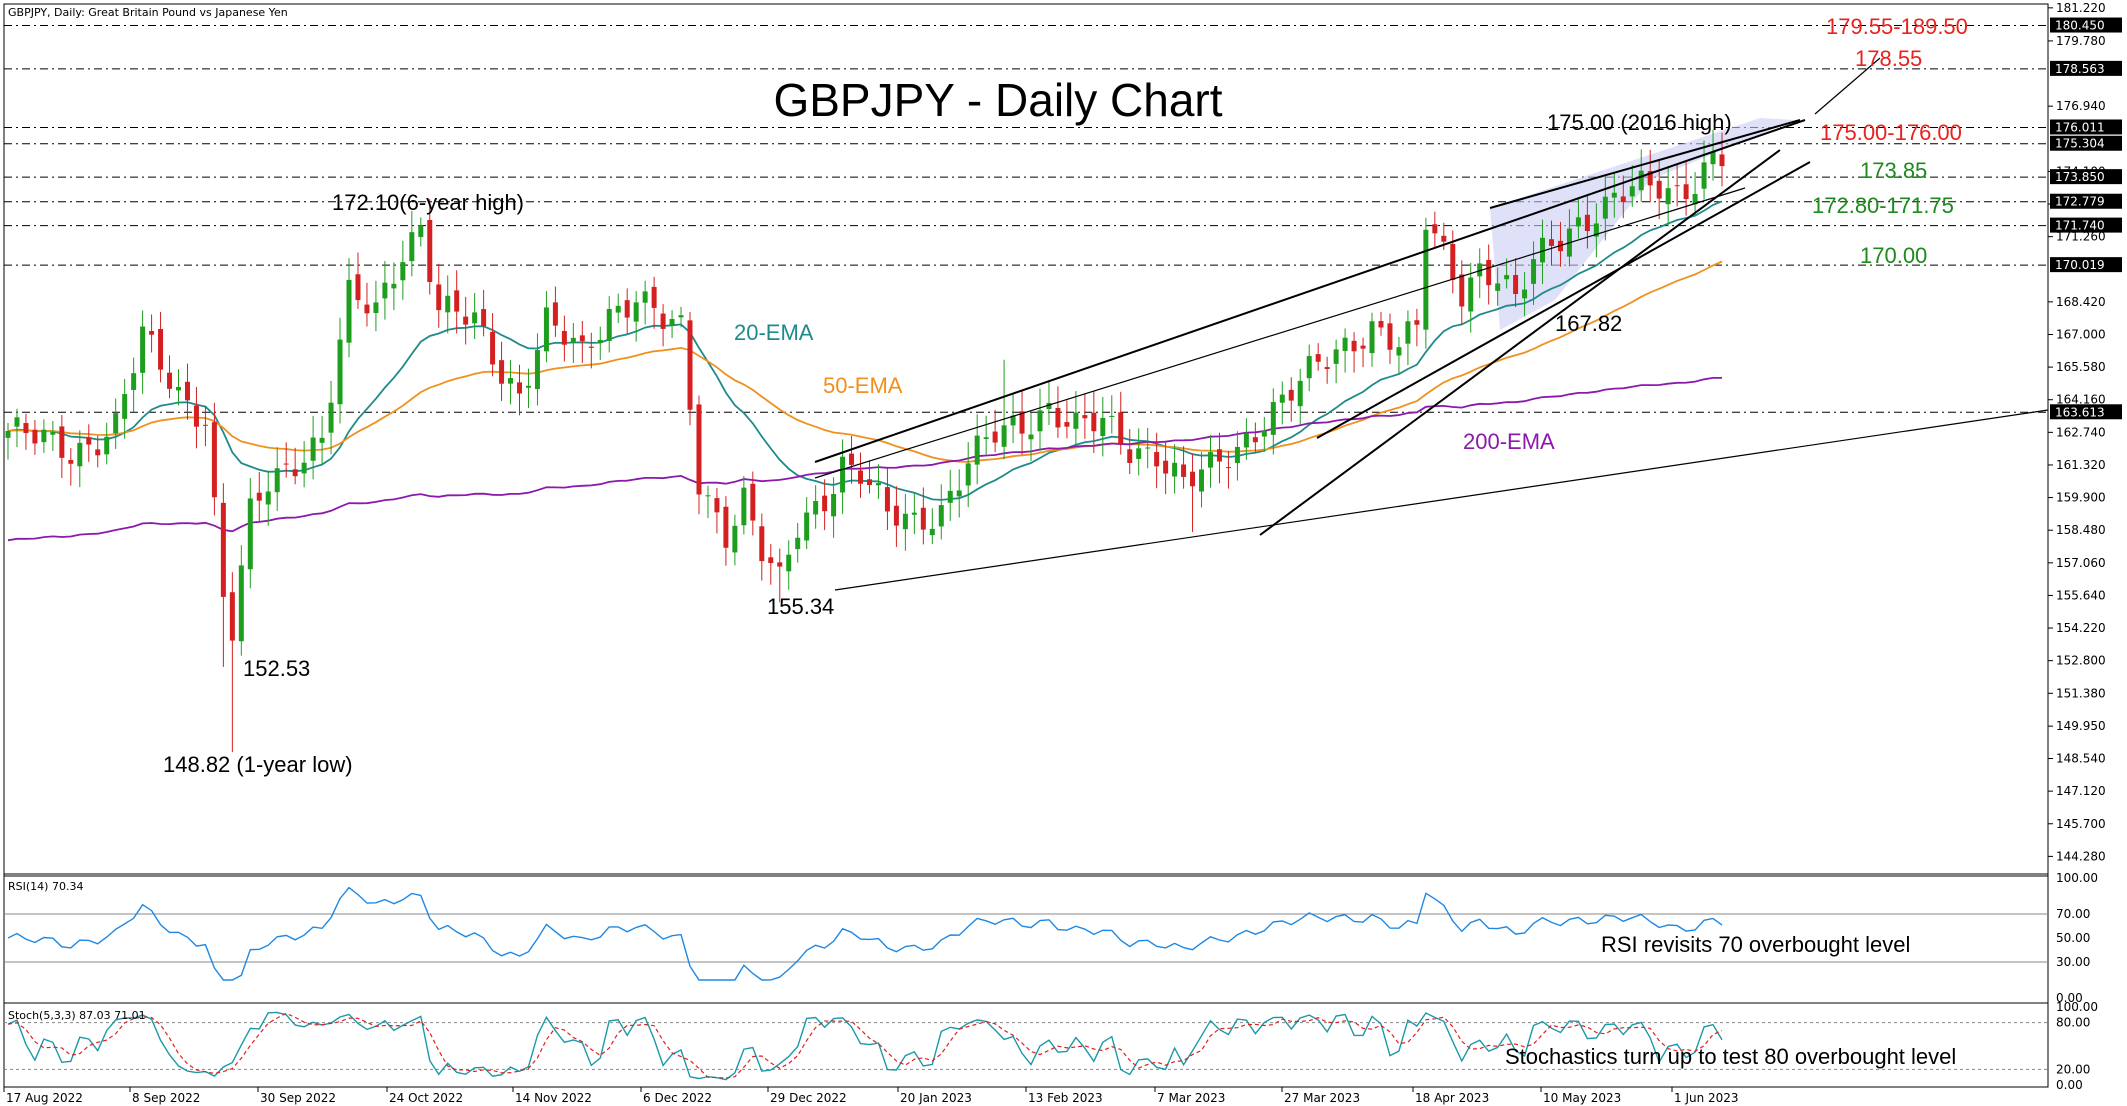 This screenshot has height=1106, width=2127. I want to click on y-tick-label: 152.800, so click(2081, 661).